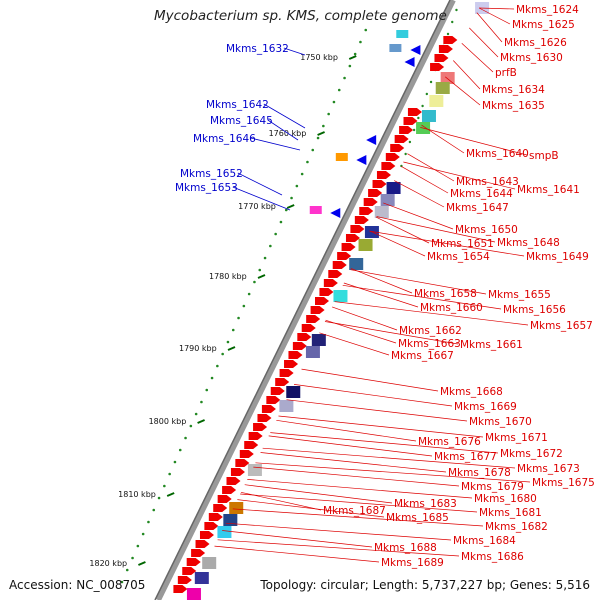 This screenshot has height=600, width=600. What do you see at coordinates (505, 499) in the screenshot?
I see `forward-gene-label: Mkms_1680` at bounding box center [505, 499].